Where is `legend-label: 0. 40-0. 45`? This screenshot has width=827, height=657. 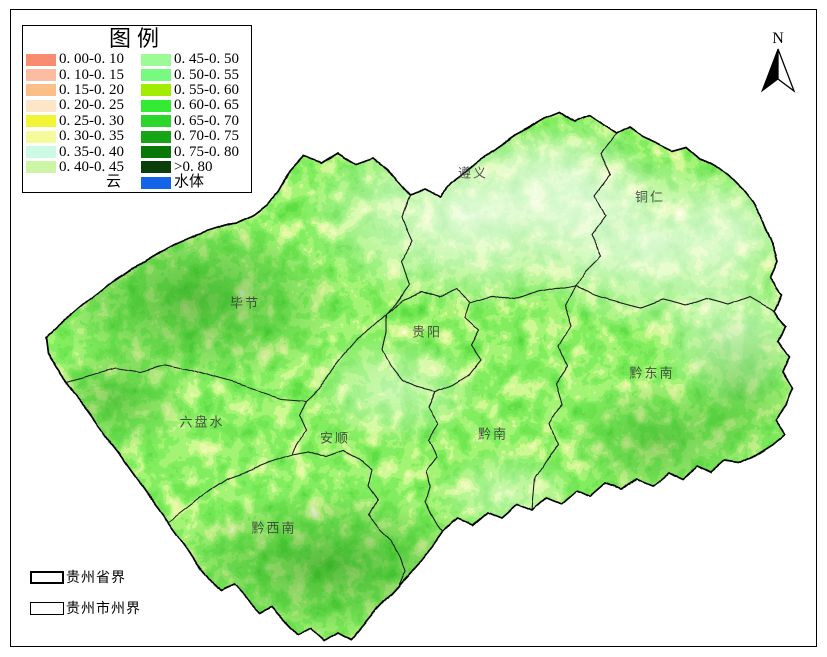 legend-label: 0. 40-0. 45 is located at coordinates (91, 166).